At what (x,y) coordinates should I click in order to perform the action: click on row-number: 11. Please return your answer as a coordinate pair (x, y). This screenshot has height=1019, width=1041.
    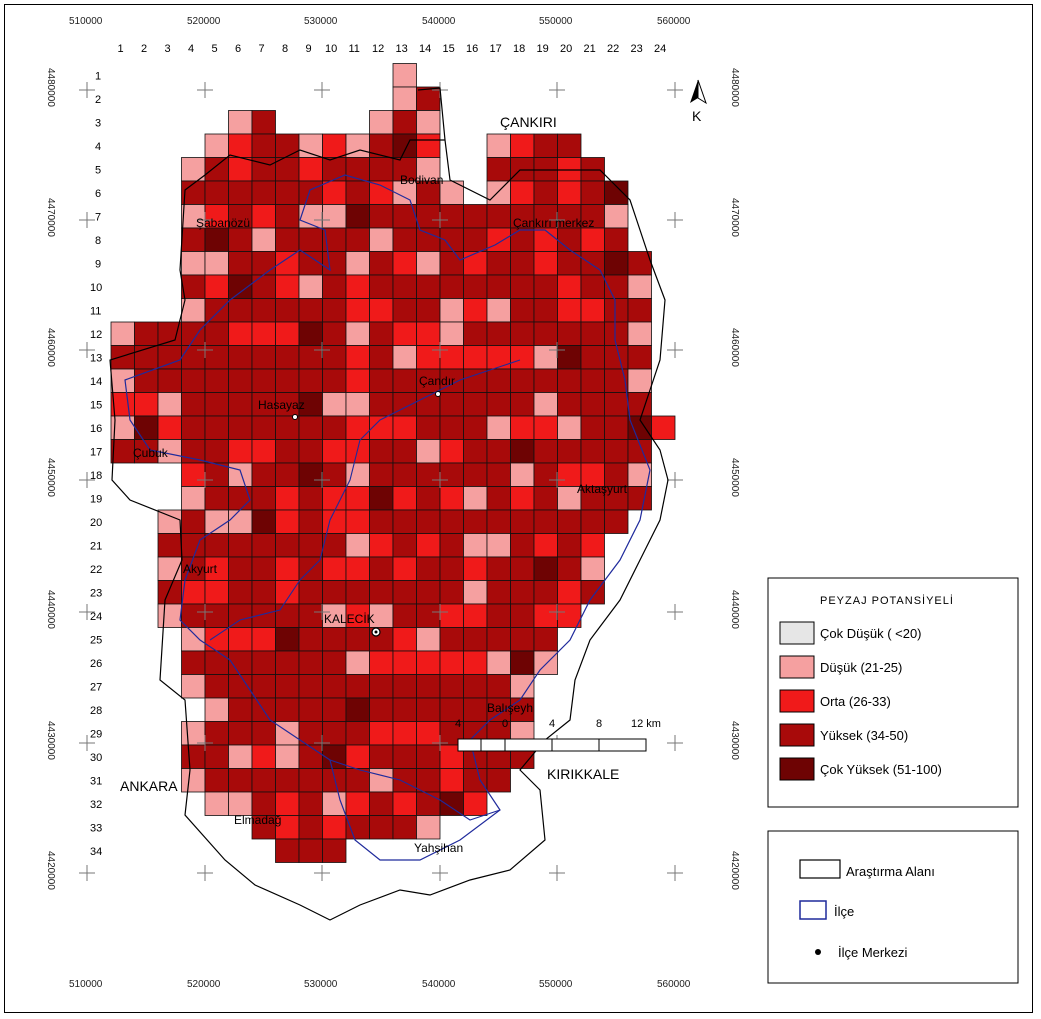
    Looking at the image, I should click on (95, 312).